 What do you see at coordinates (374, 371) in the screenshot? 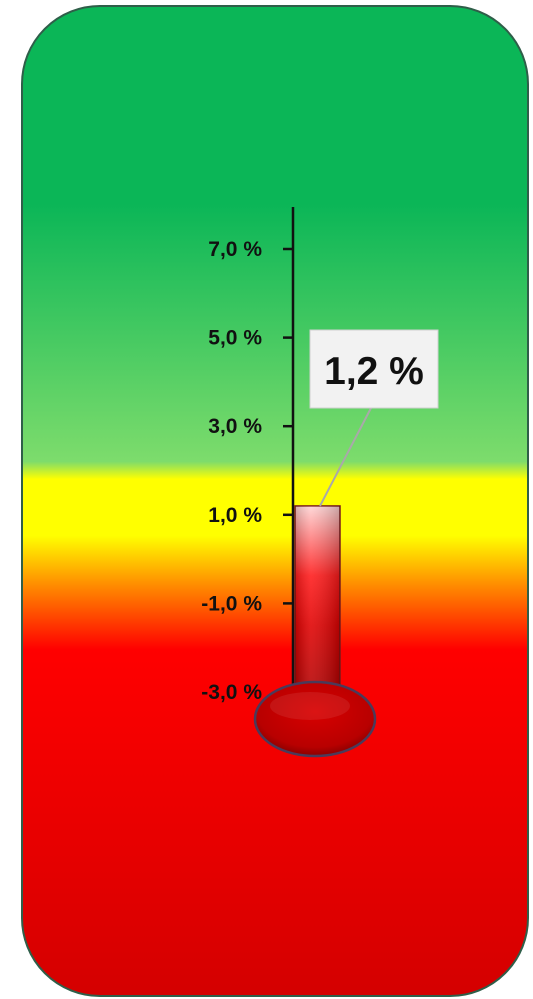
I see `value-label: 1,2 %` at bounding box center [374, 371].